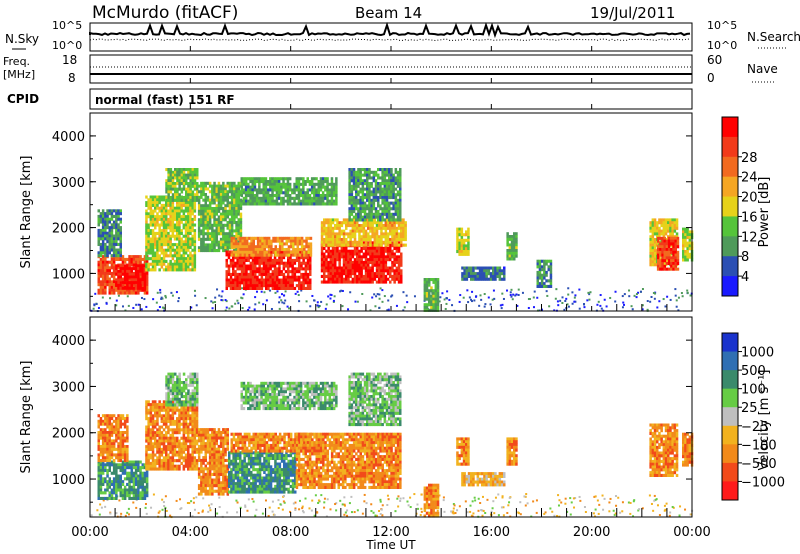  Describe the element at coordinates (16, 61) in the screenshot. I see `freq-label: Freq.` at that location.